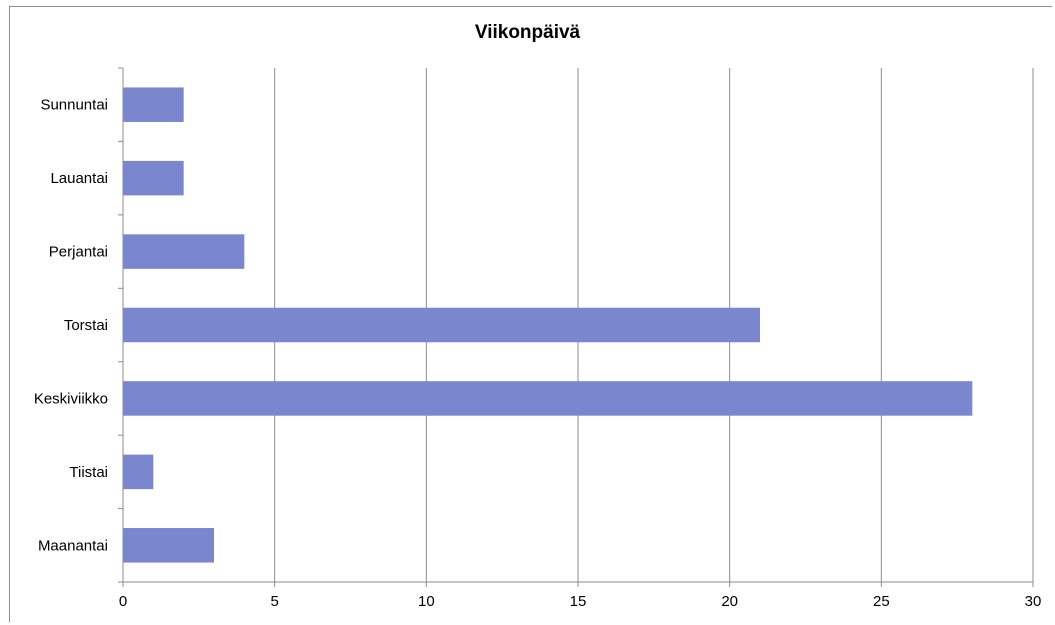 This screenshot has height=625, width=1055. What do you see at coordinates (74, 105) in the screenshot?
I see `y-tick-label: Sunnuntai` at bounding box center [74, 105].